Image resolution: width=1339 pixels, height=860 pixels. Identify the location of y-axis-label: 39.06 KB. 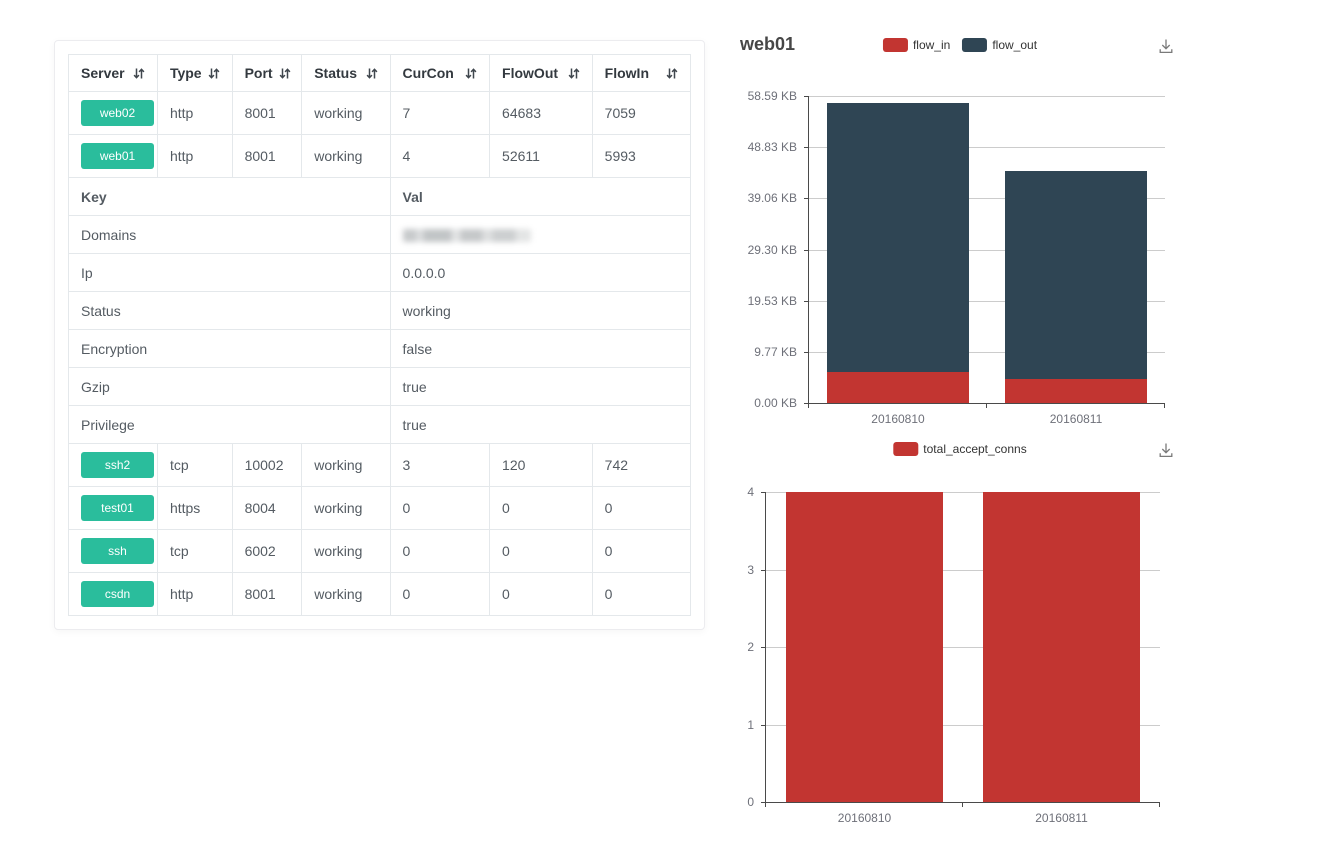
(772, 198).